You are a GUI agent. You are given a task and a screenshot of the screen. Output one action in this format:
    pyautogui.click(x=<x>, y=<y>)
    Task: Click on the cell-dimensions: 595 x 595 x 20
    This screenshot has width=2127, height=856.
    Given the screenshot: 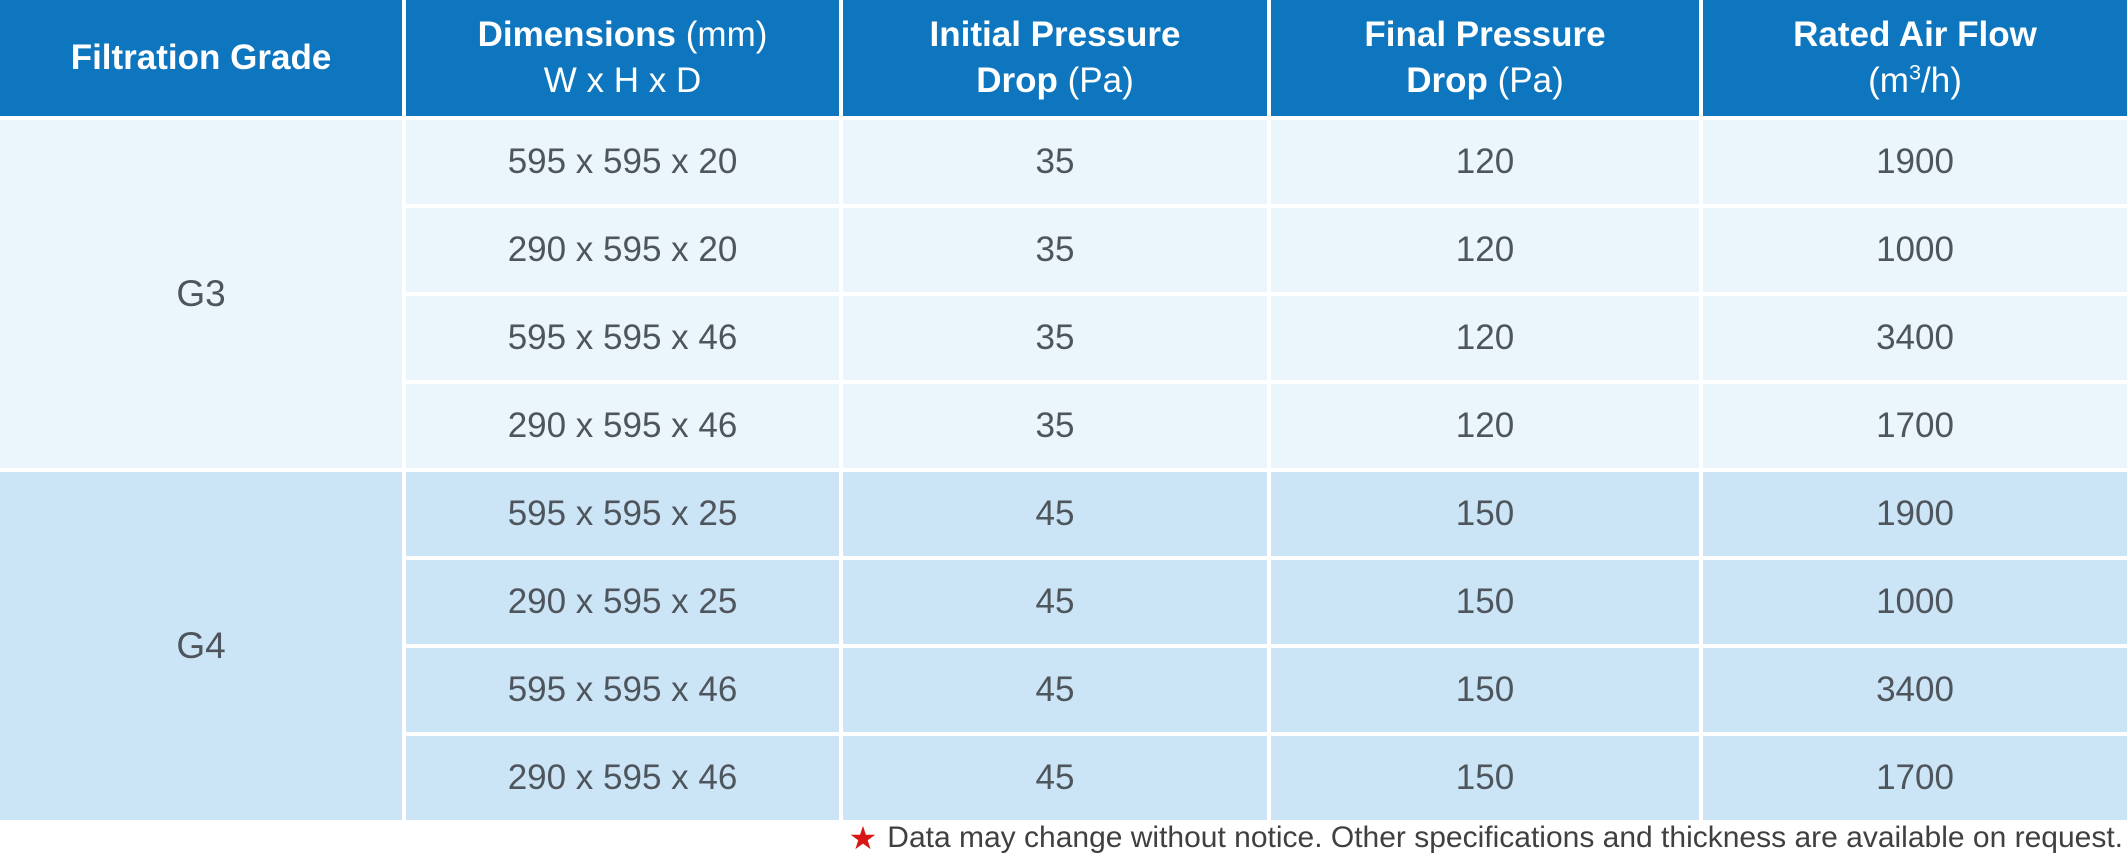 What is the action you would take?
    pyautogui.click(x=622, y=162)
    